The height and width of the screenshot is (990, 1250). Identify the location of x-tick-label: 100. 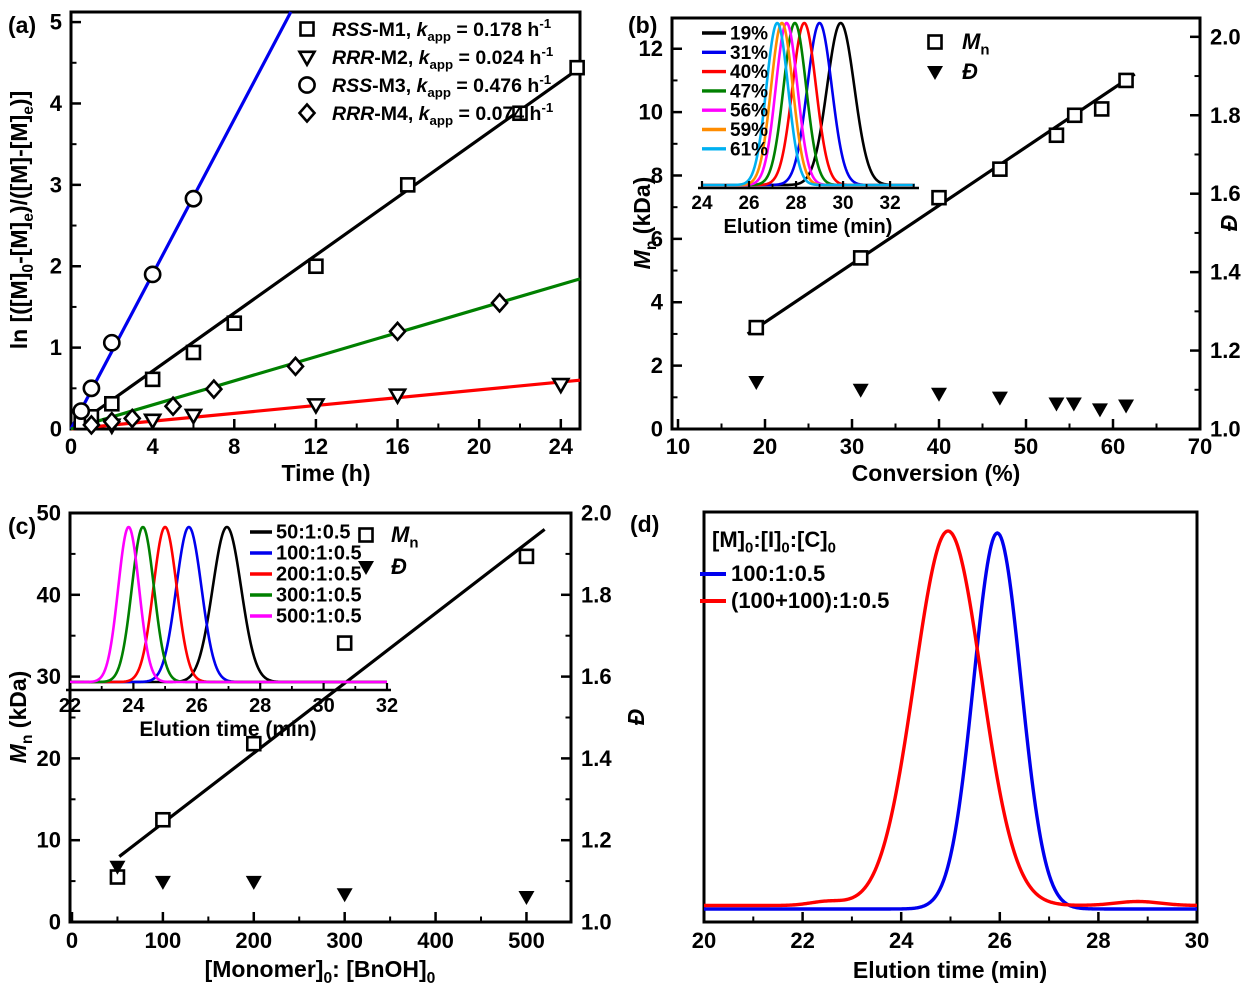
(163, 940).